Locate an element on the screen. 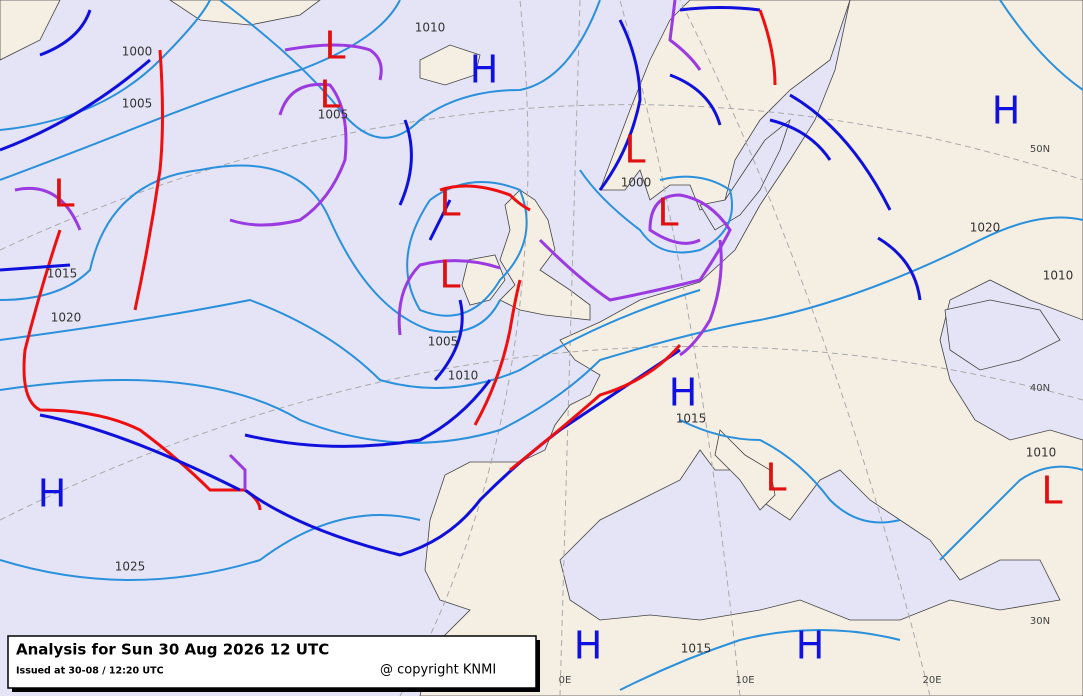 This screenshot has height=696, width=1083. copyright: @ copyright KNMI is located at coordinates (438, 670).